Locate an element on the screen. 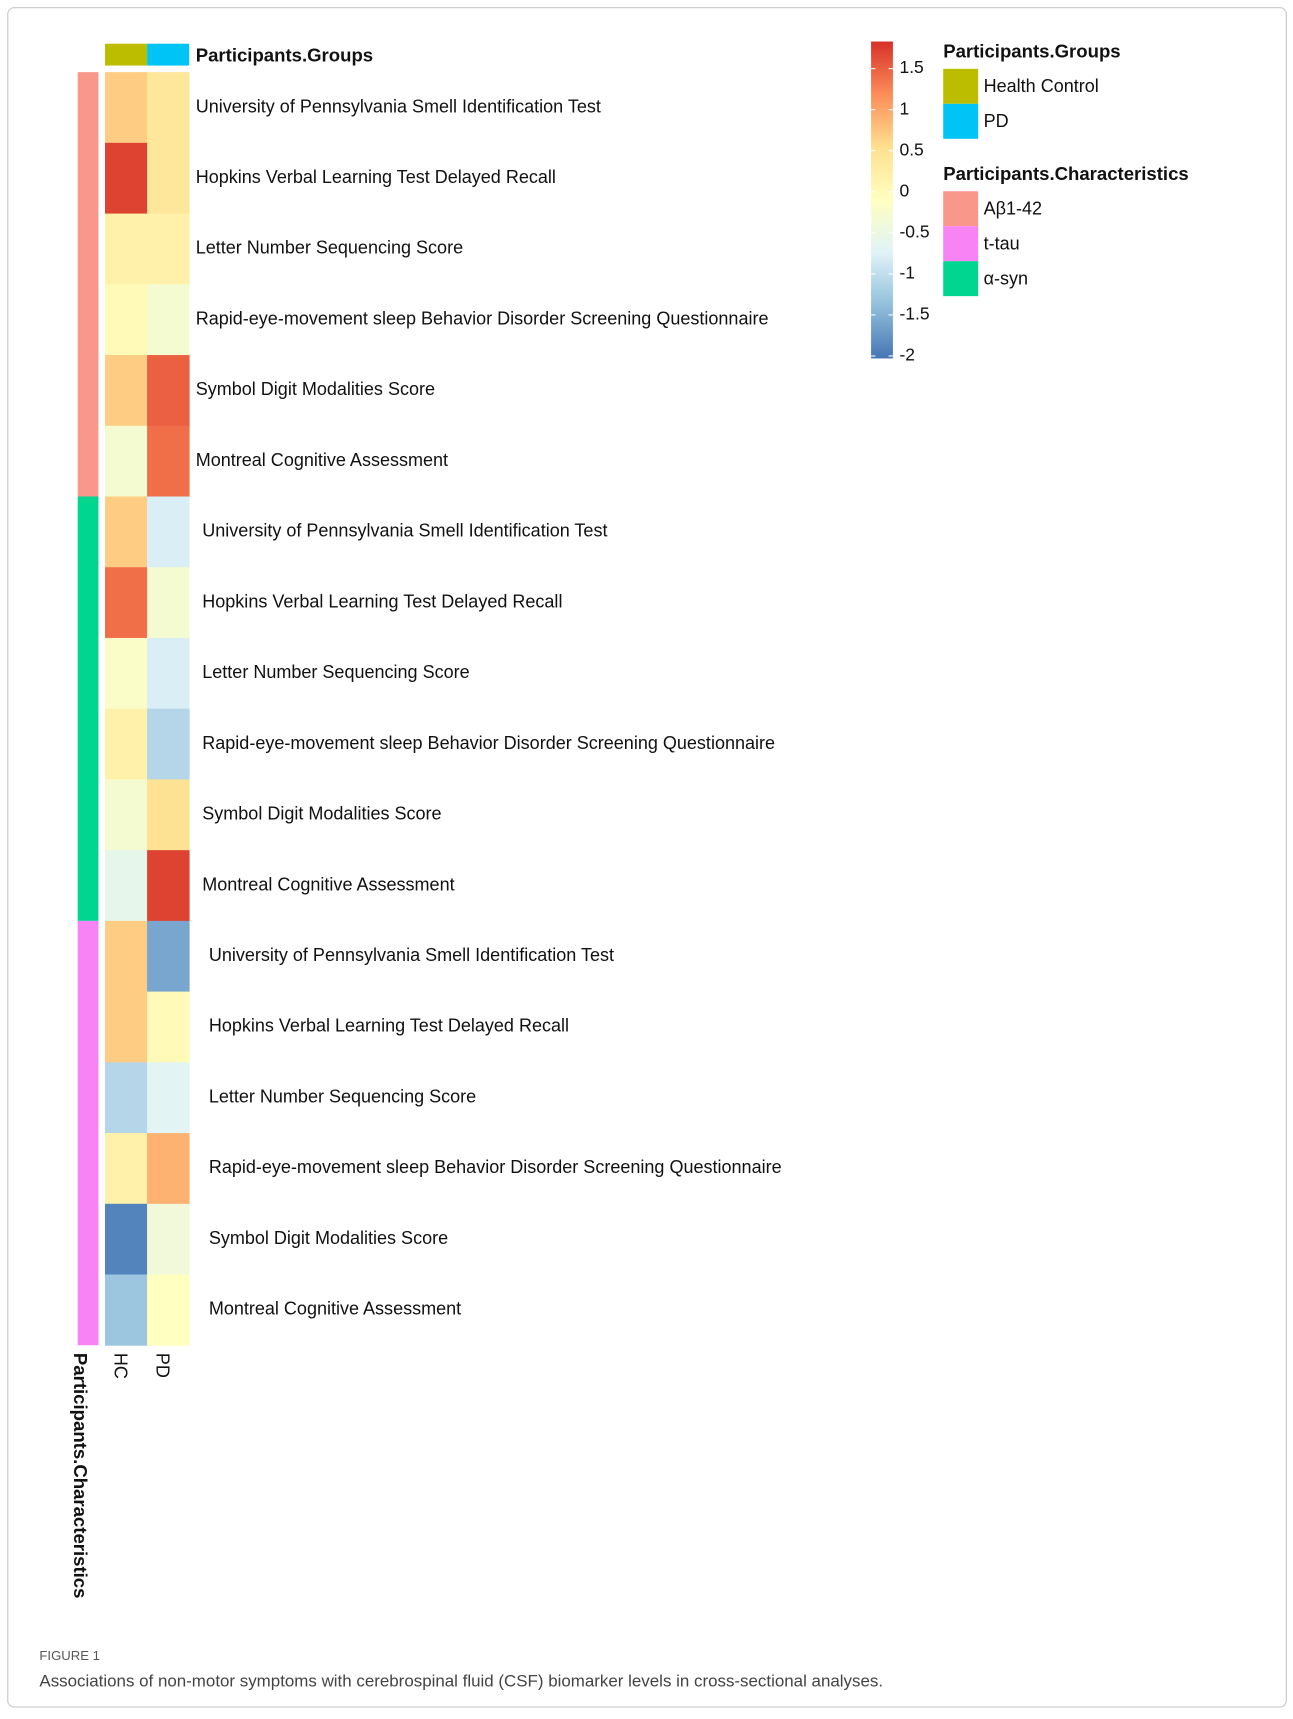 The width and height of the screenshot is (1293, 1719). colorbar is located at coordinates (882, 200).